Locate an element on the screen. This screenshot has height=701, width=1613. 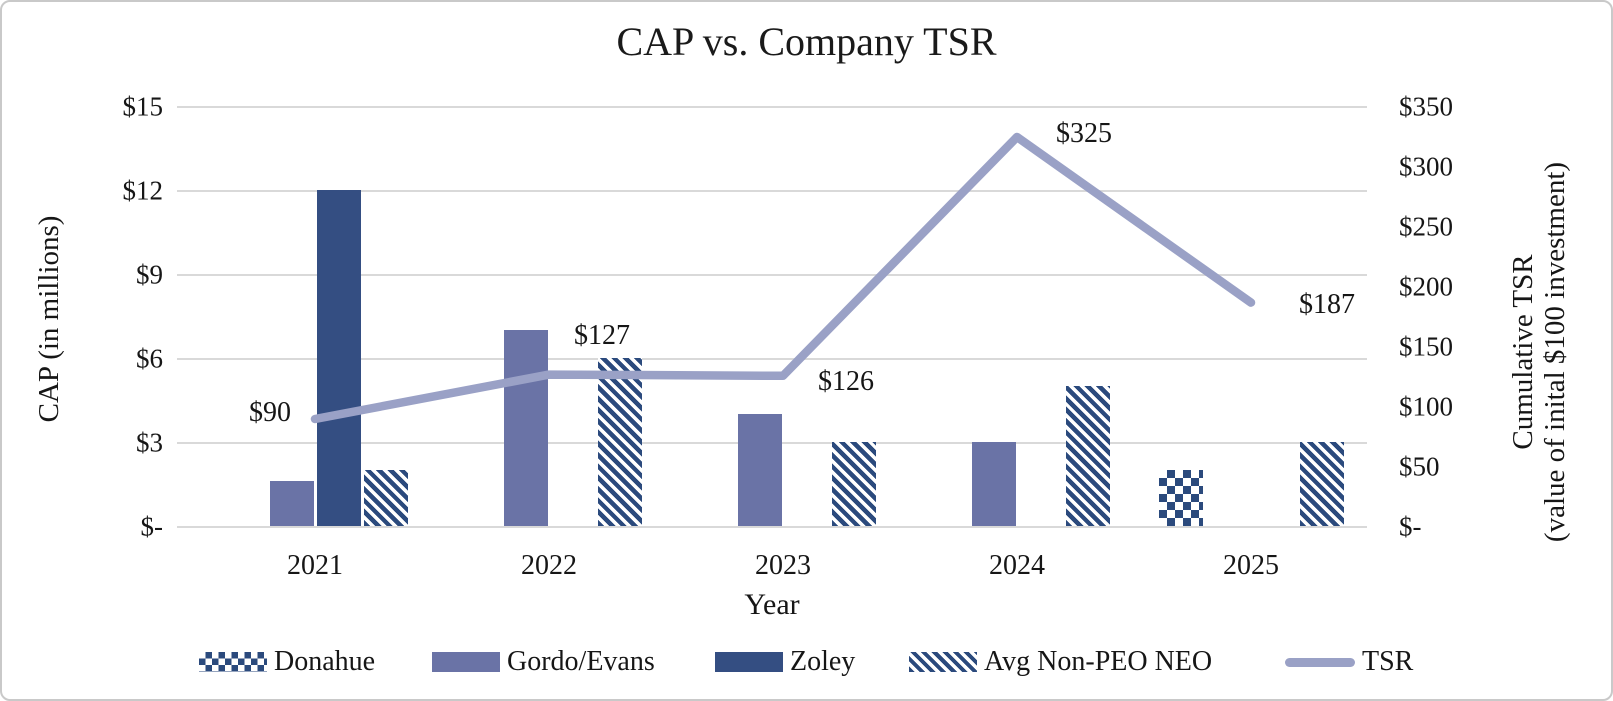
baseline-gridline is located at coordinates (772, 527).